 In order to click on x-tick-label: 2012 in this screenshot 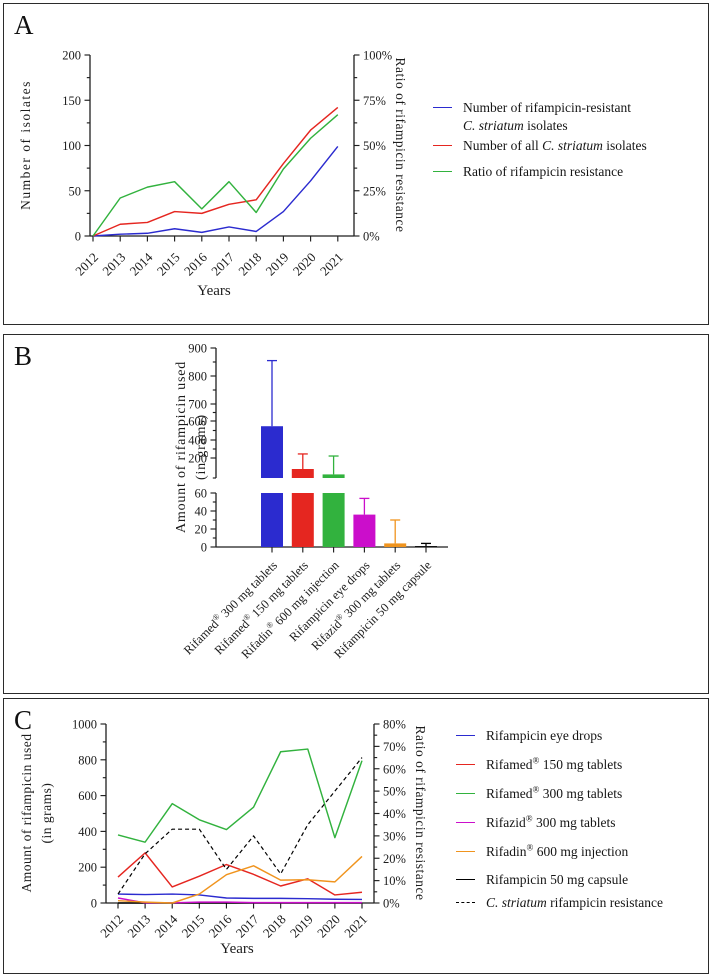, I will do `click(111, 926)`.